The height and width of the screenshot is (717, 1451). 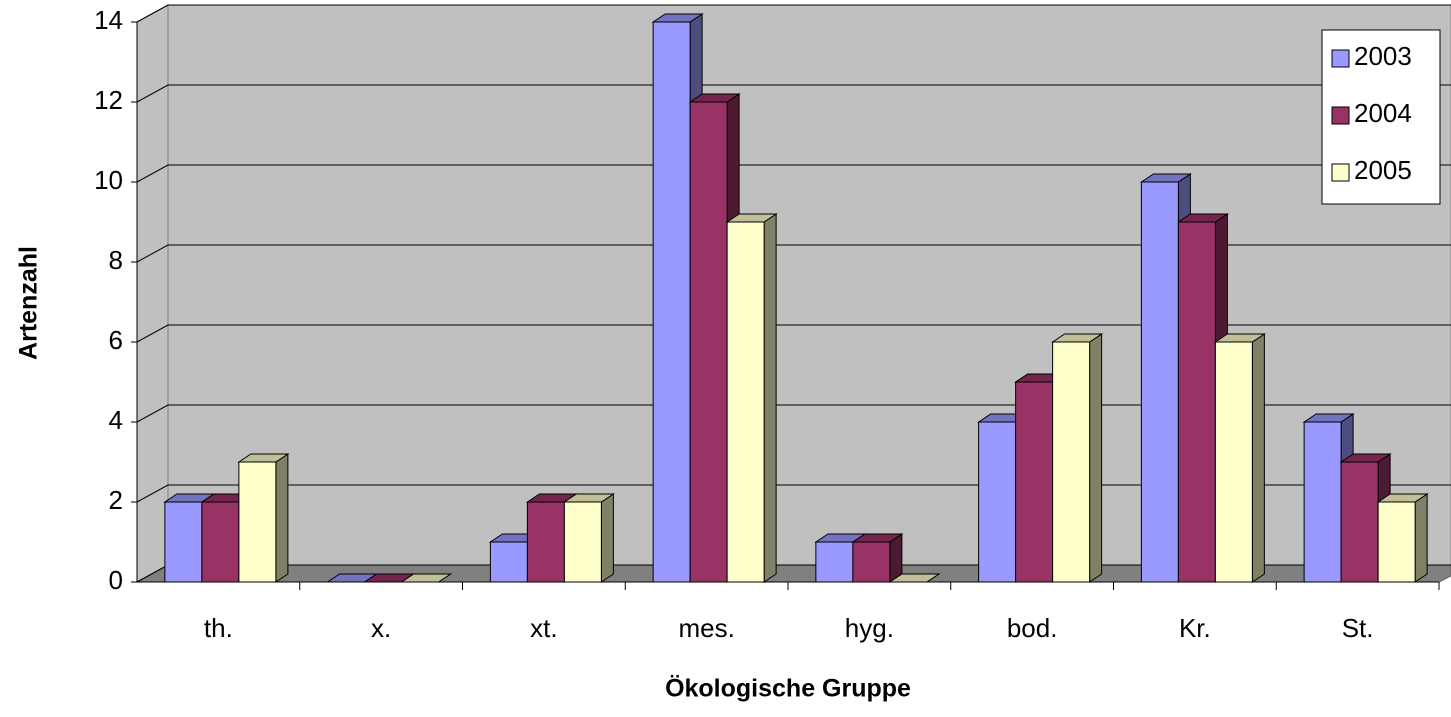 What do you see at coordinates (108, 20) in the screenshot?
I see `y-tick-label: 14` at bounding box center [108, 20].